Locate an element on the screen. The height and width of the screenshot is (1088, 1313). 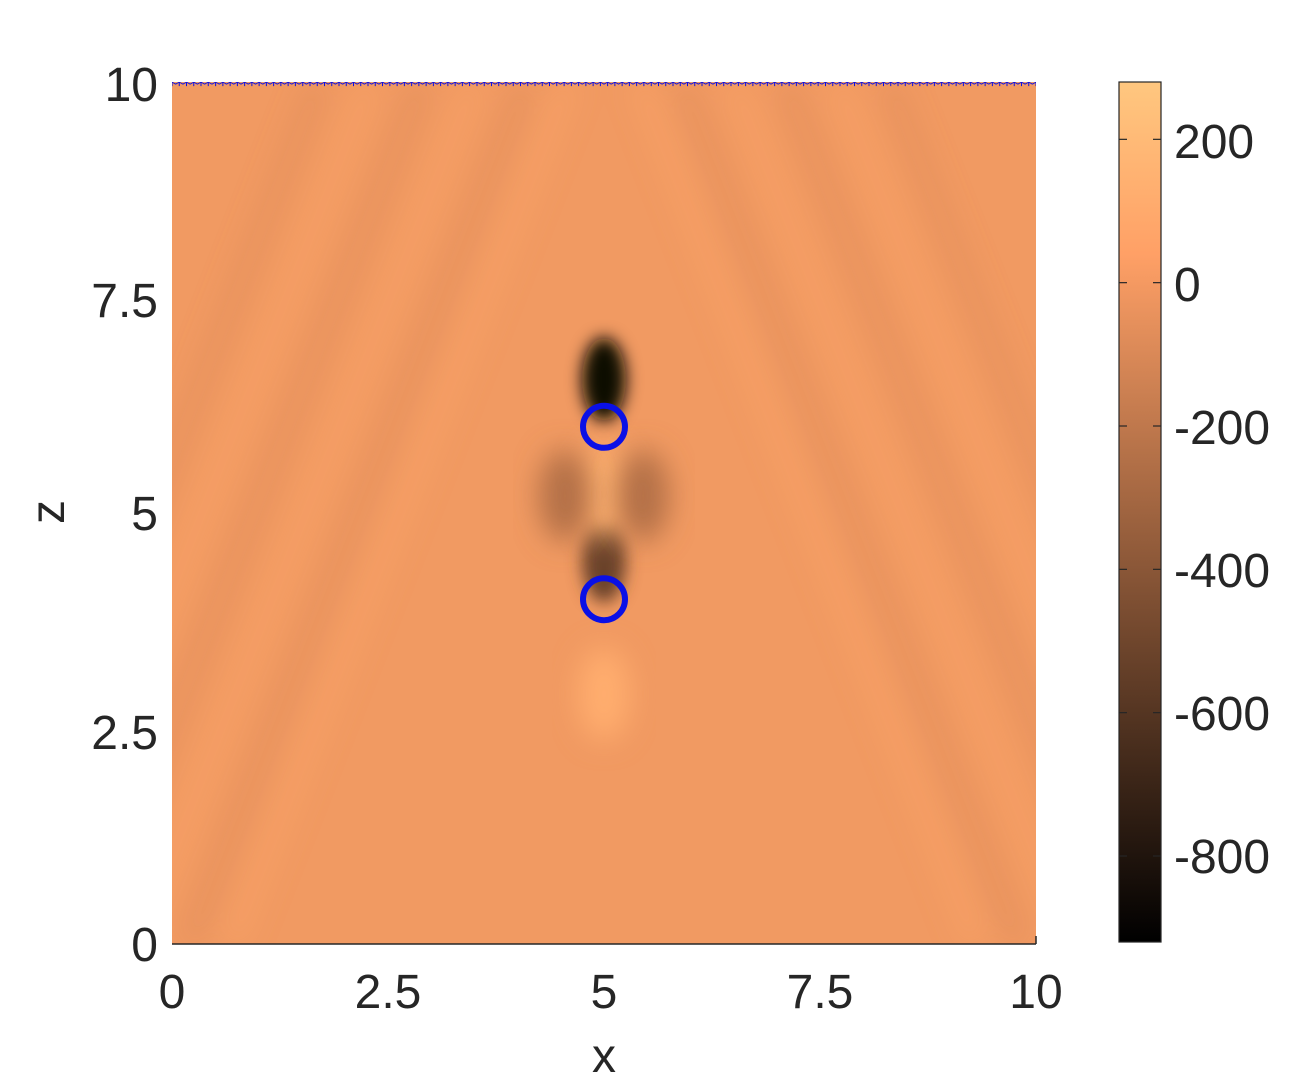
x-tick-label: 7.5 is located at coordinates (820, 992).